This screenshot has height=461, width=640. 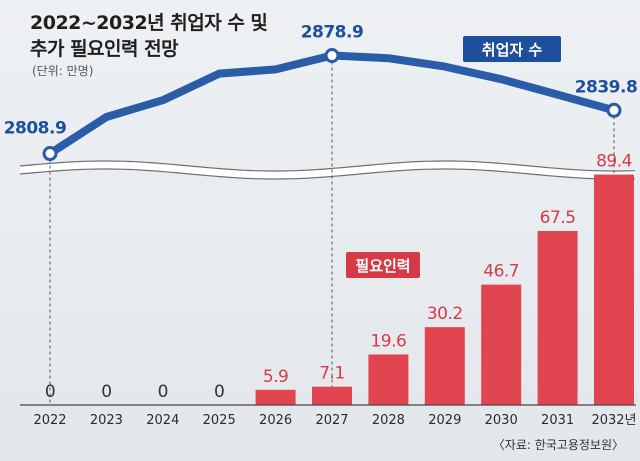 I want to click on x-tick-label-2026: 2026, so click(x=275, y=420).